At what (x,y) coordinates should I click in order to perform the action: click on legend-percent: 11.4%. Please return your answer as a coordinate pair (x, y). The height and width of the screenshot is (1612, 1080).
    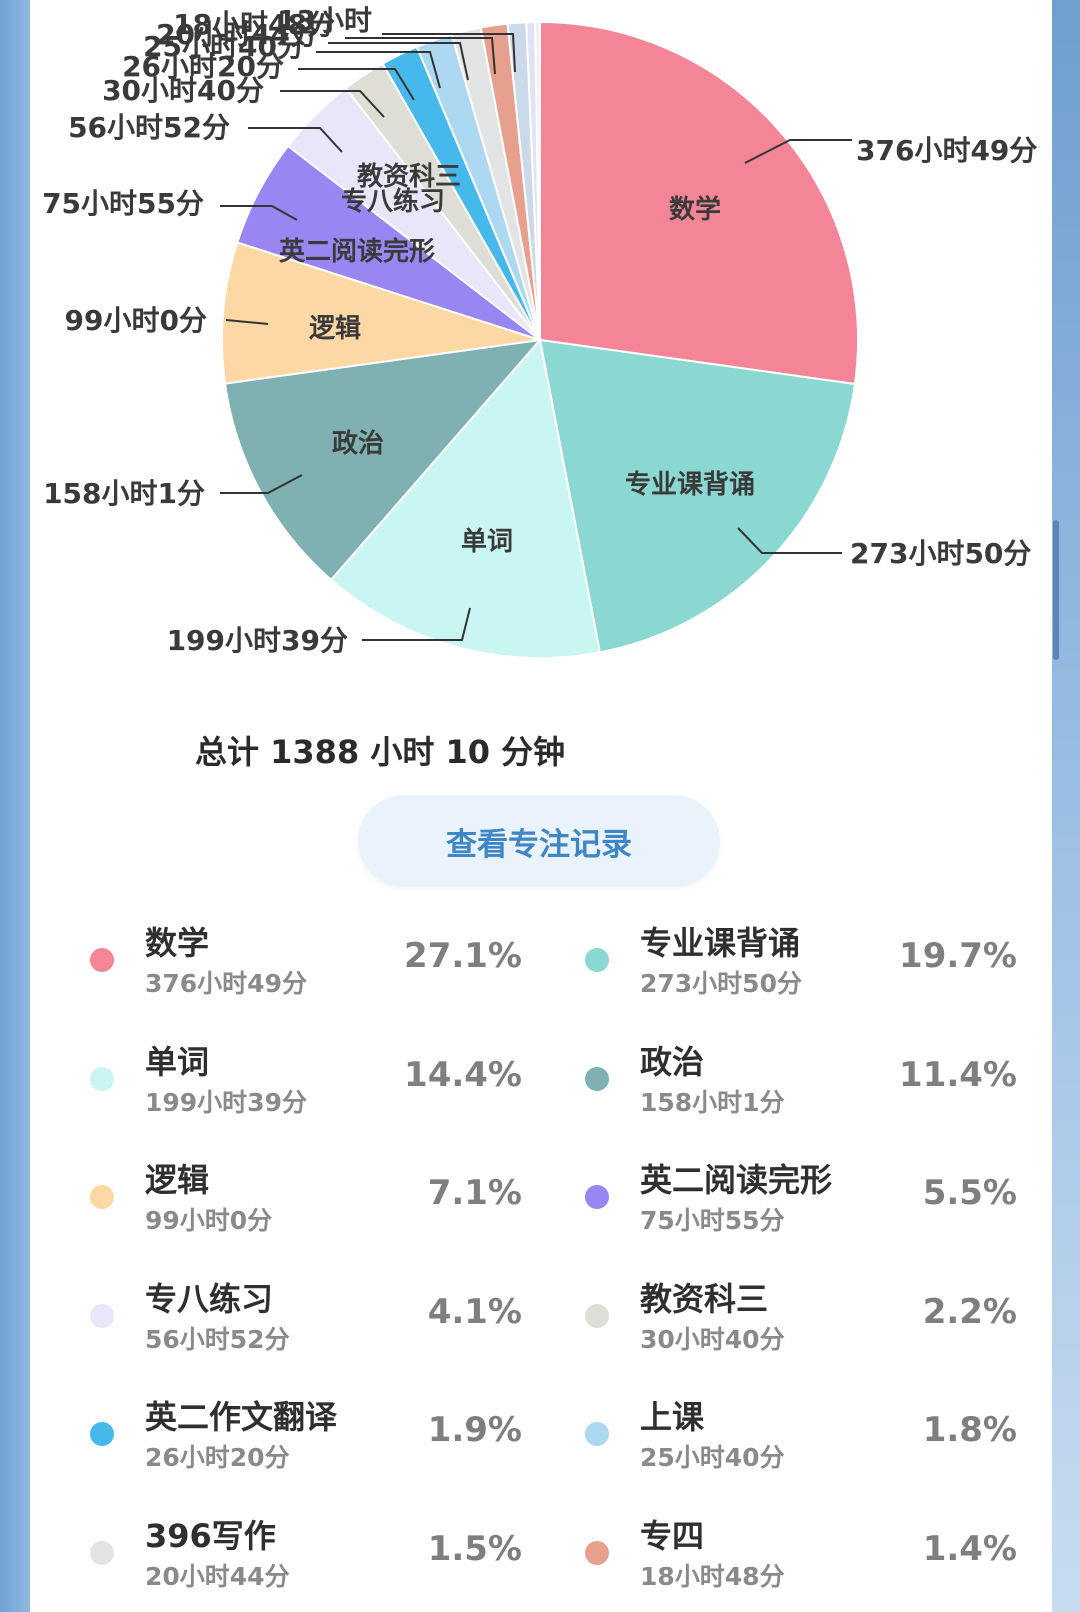
    Looking at the image, I should click on (958, 1074).